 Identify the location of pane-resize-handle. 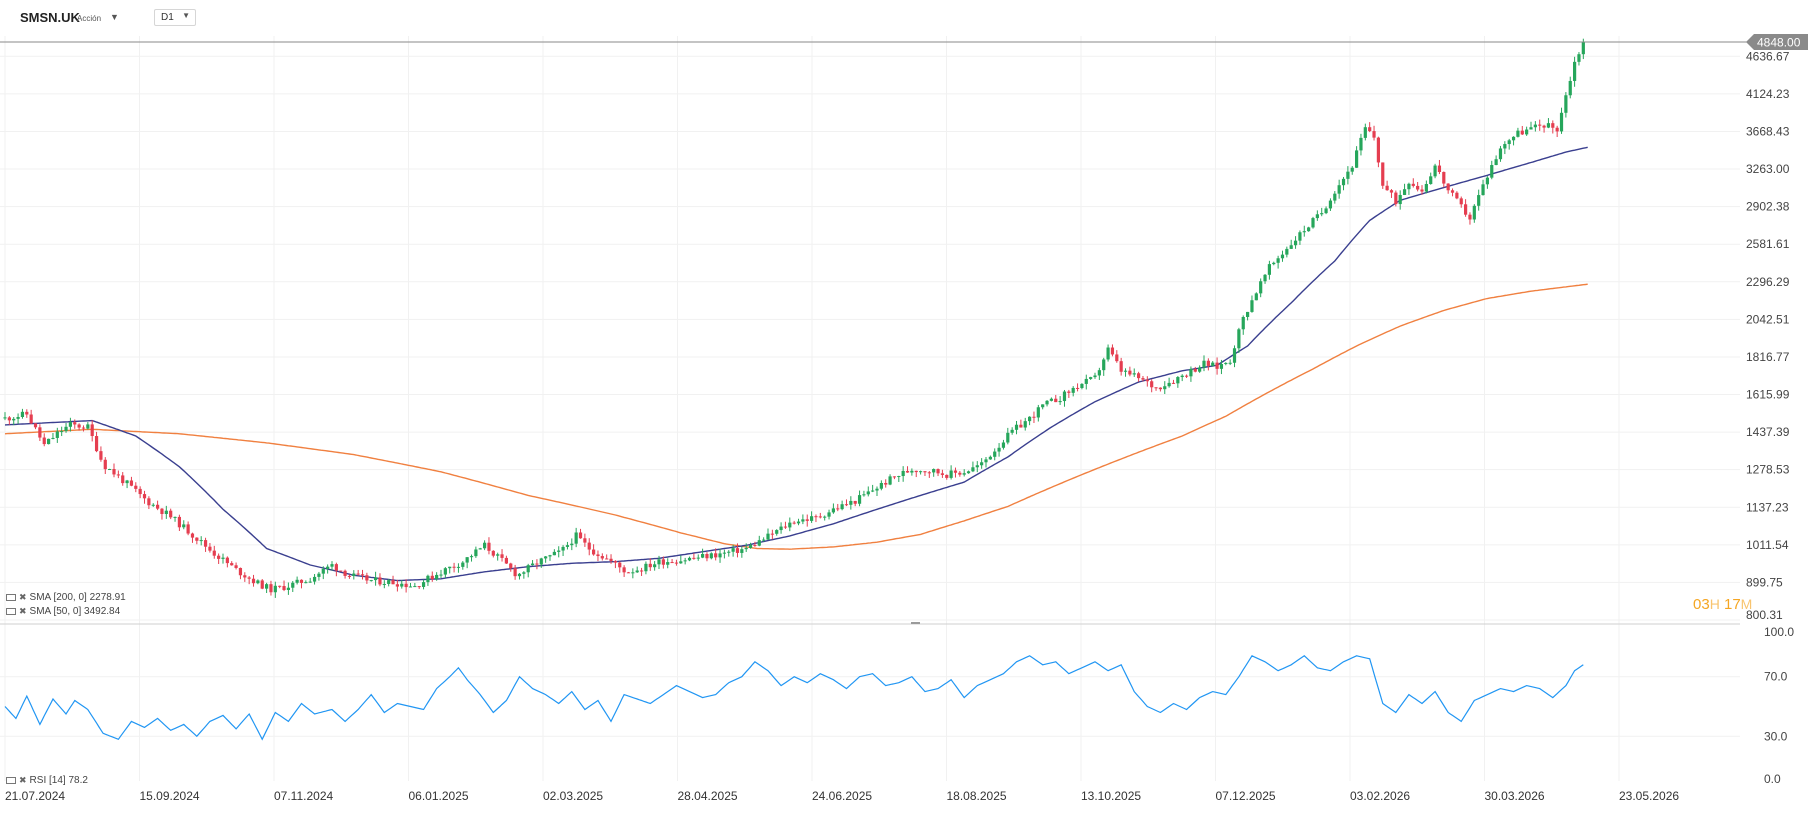
(915, 623).